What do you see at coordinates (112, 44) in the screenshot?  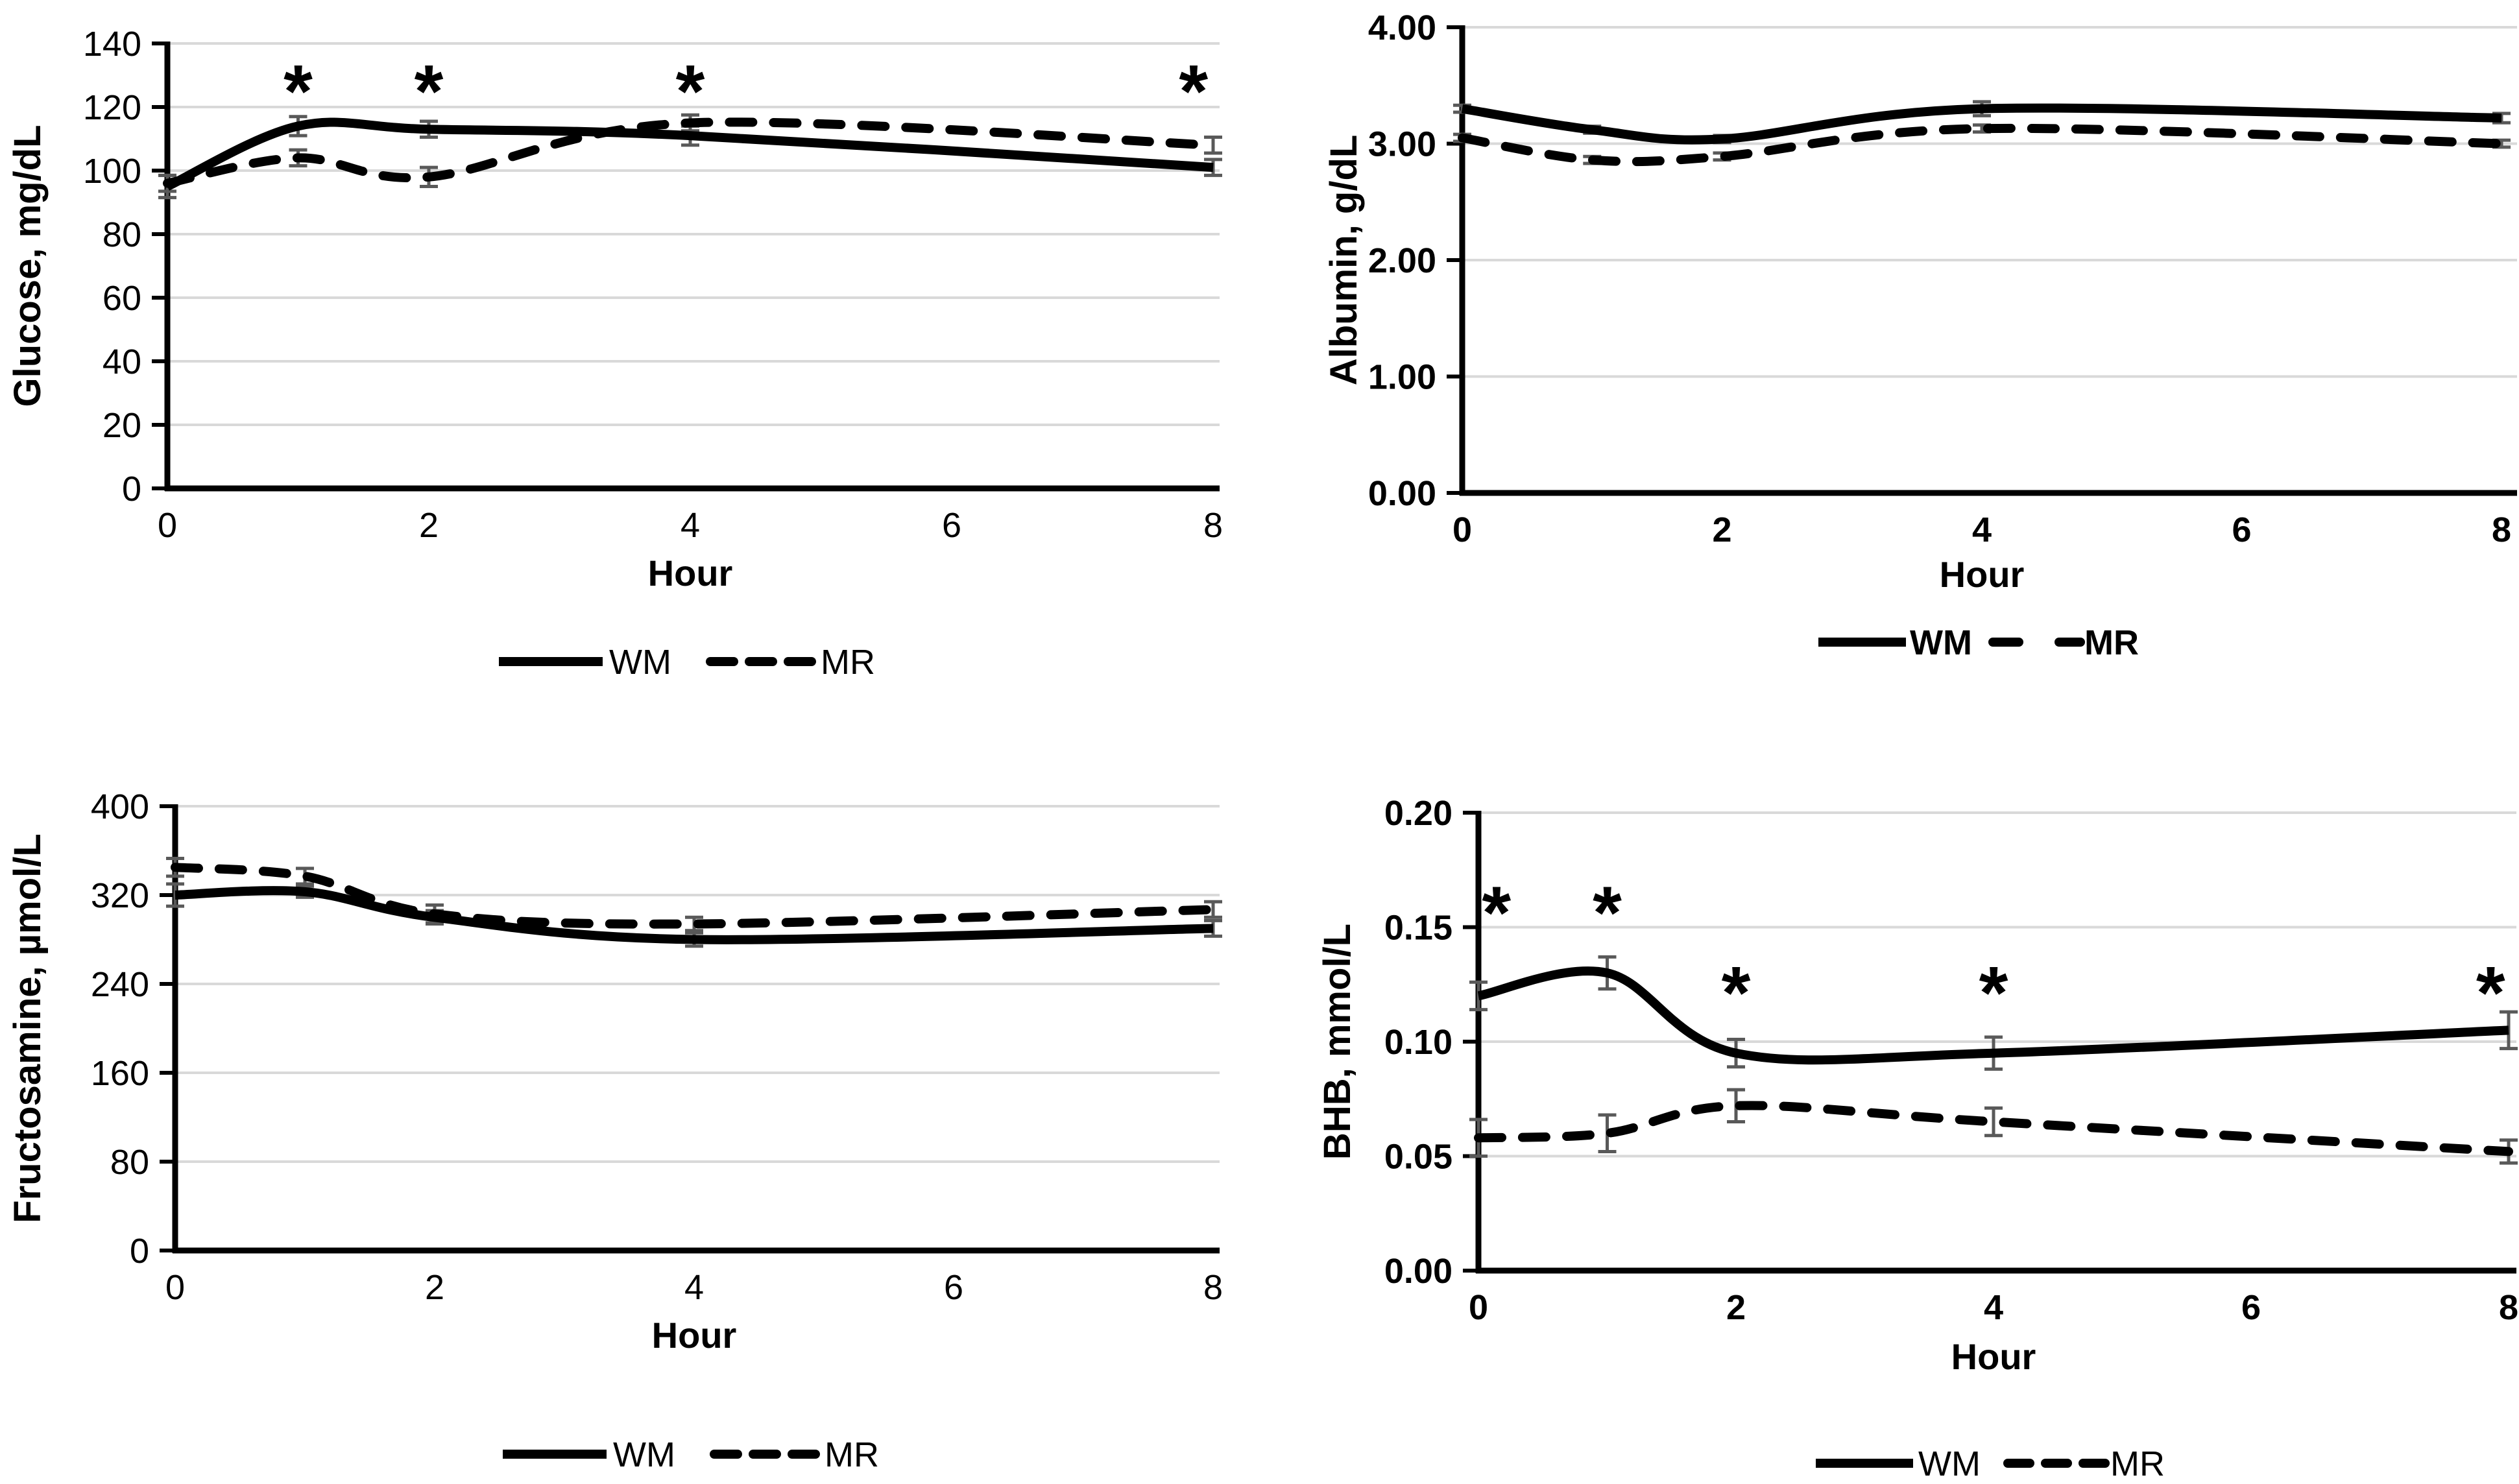 I see `y-tick-label: 140` at bounding box center [112, 44].